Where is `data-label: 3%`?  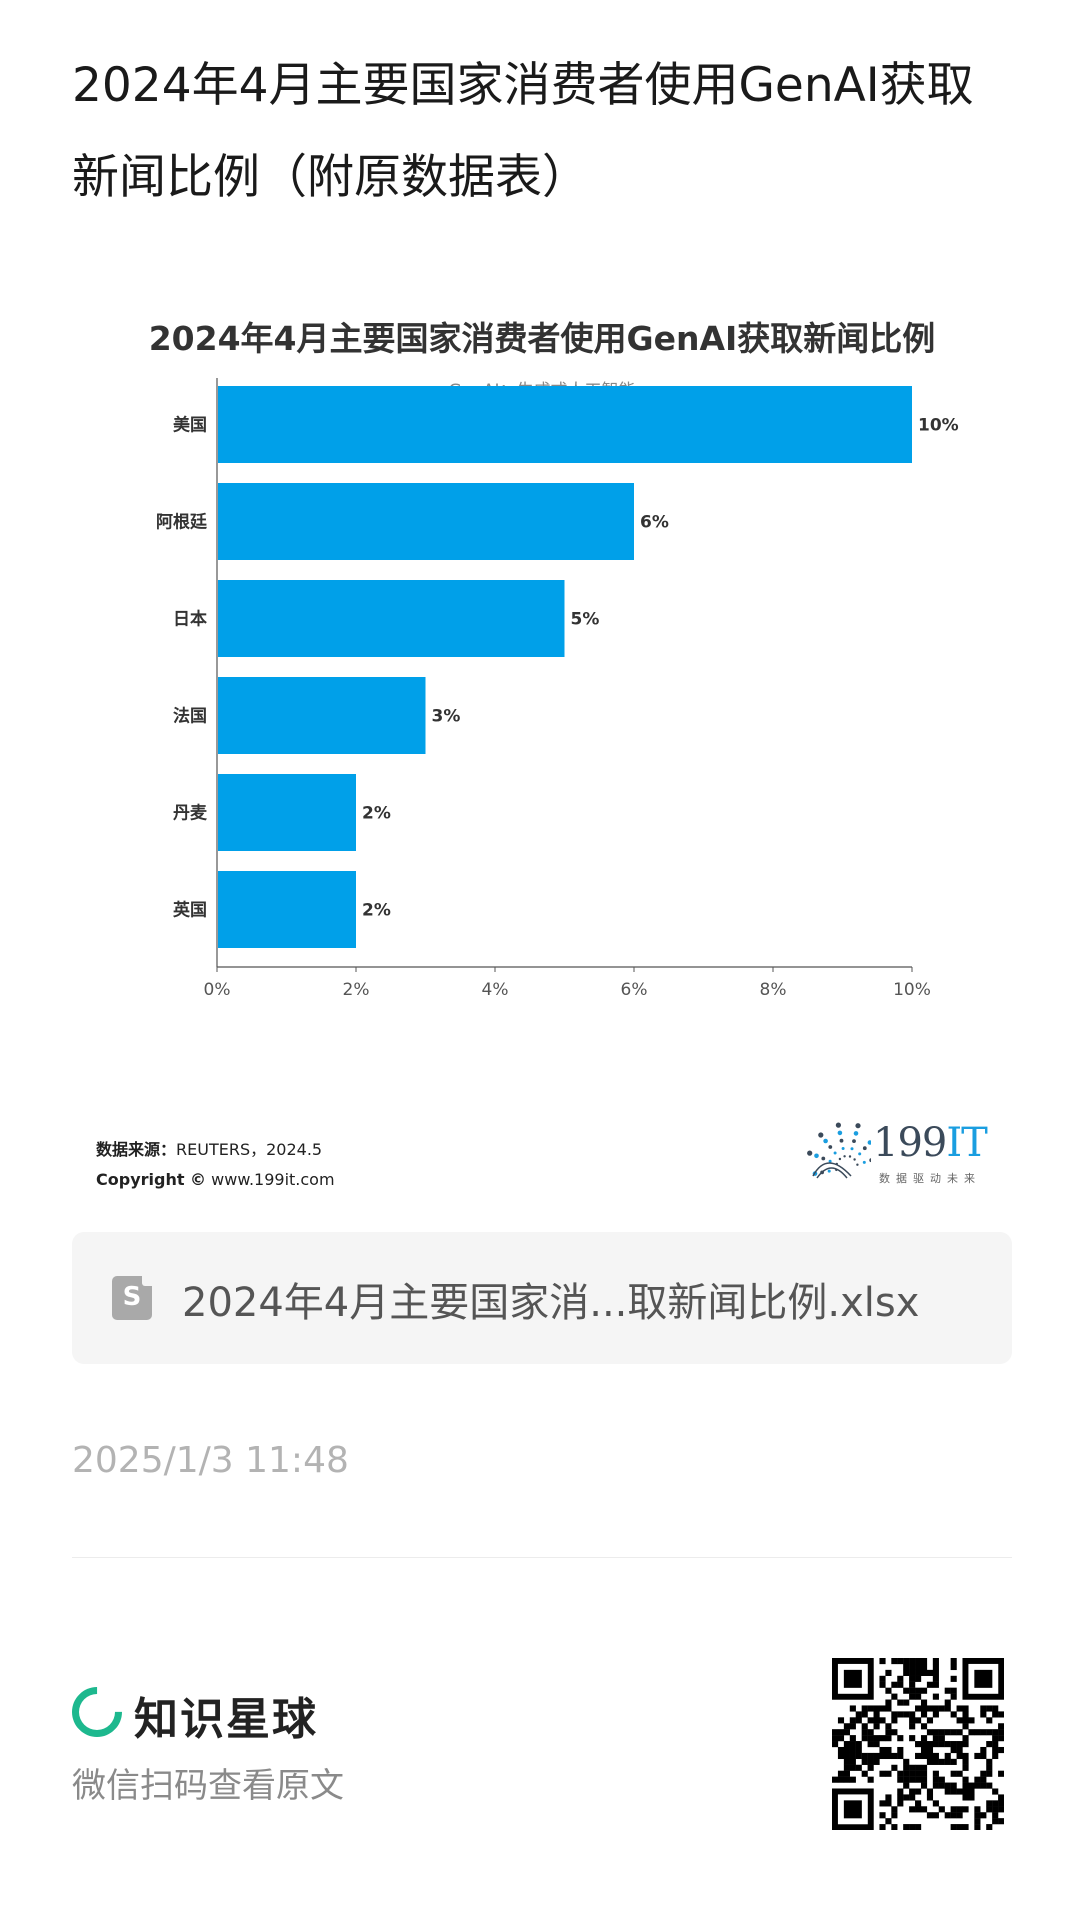
data-label: 3% is located at coordinates (446, 717).